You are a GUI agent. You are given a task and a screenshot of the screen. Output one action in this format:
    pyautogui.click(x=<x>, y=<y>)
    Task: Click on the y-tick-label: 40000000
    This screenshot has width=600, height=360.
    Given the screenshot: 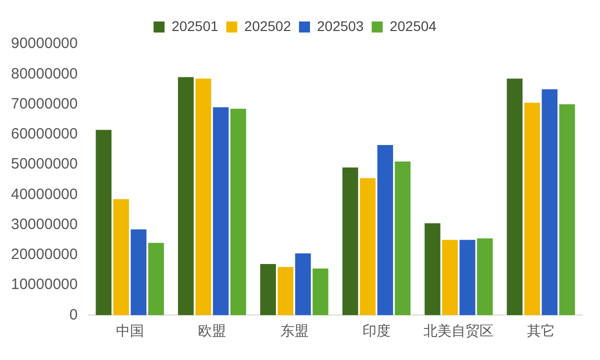 What is the action you would take?
    pyautogui.click(x=44, y=194)
    